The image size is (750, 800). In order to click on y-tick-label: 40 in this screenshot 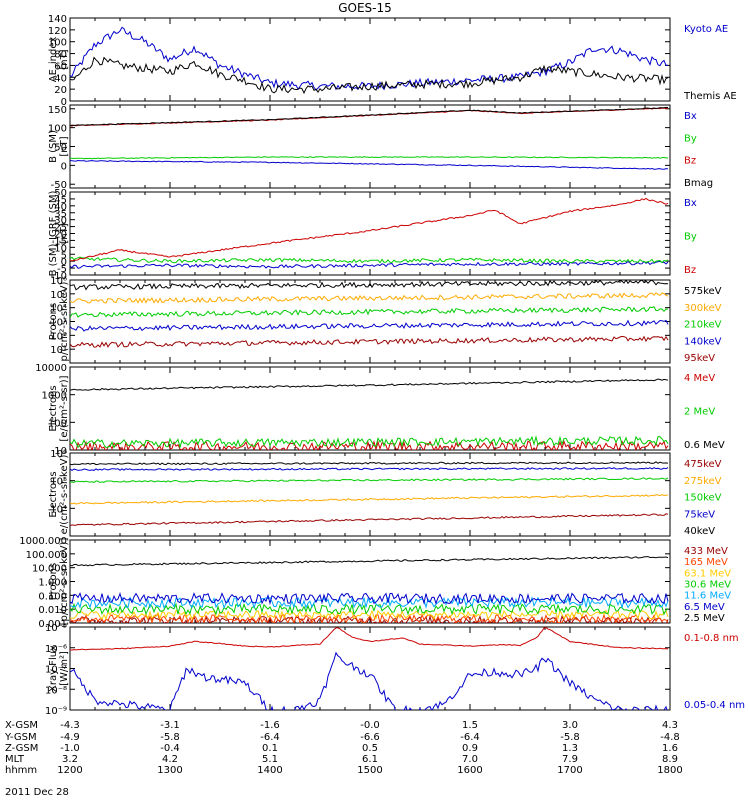, I will do `click(60, 78)`.